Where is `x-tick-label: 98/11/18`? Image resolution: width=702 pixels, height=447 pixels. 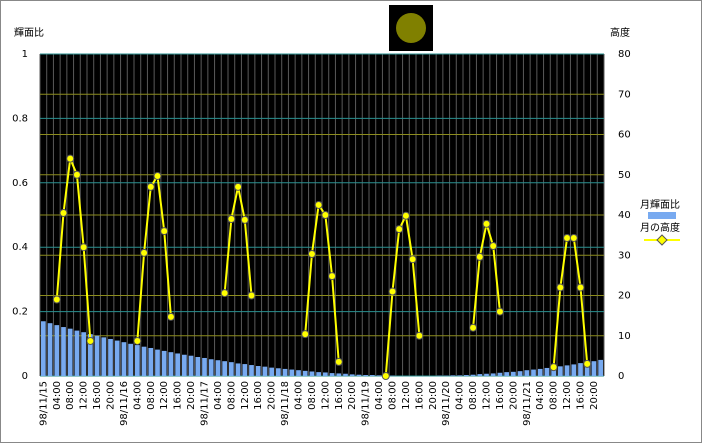 x-tick-label: 98/11/18 is located at coordinates (285, 403).